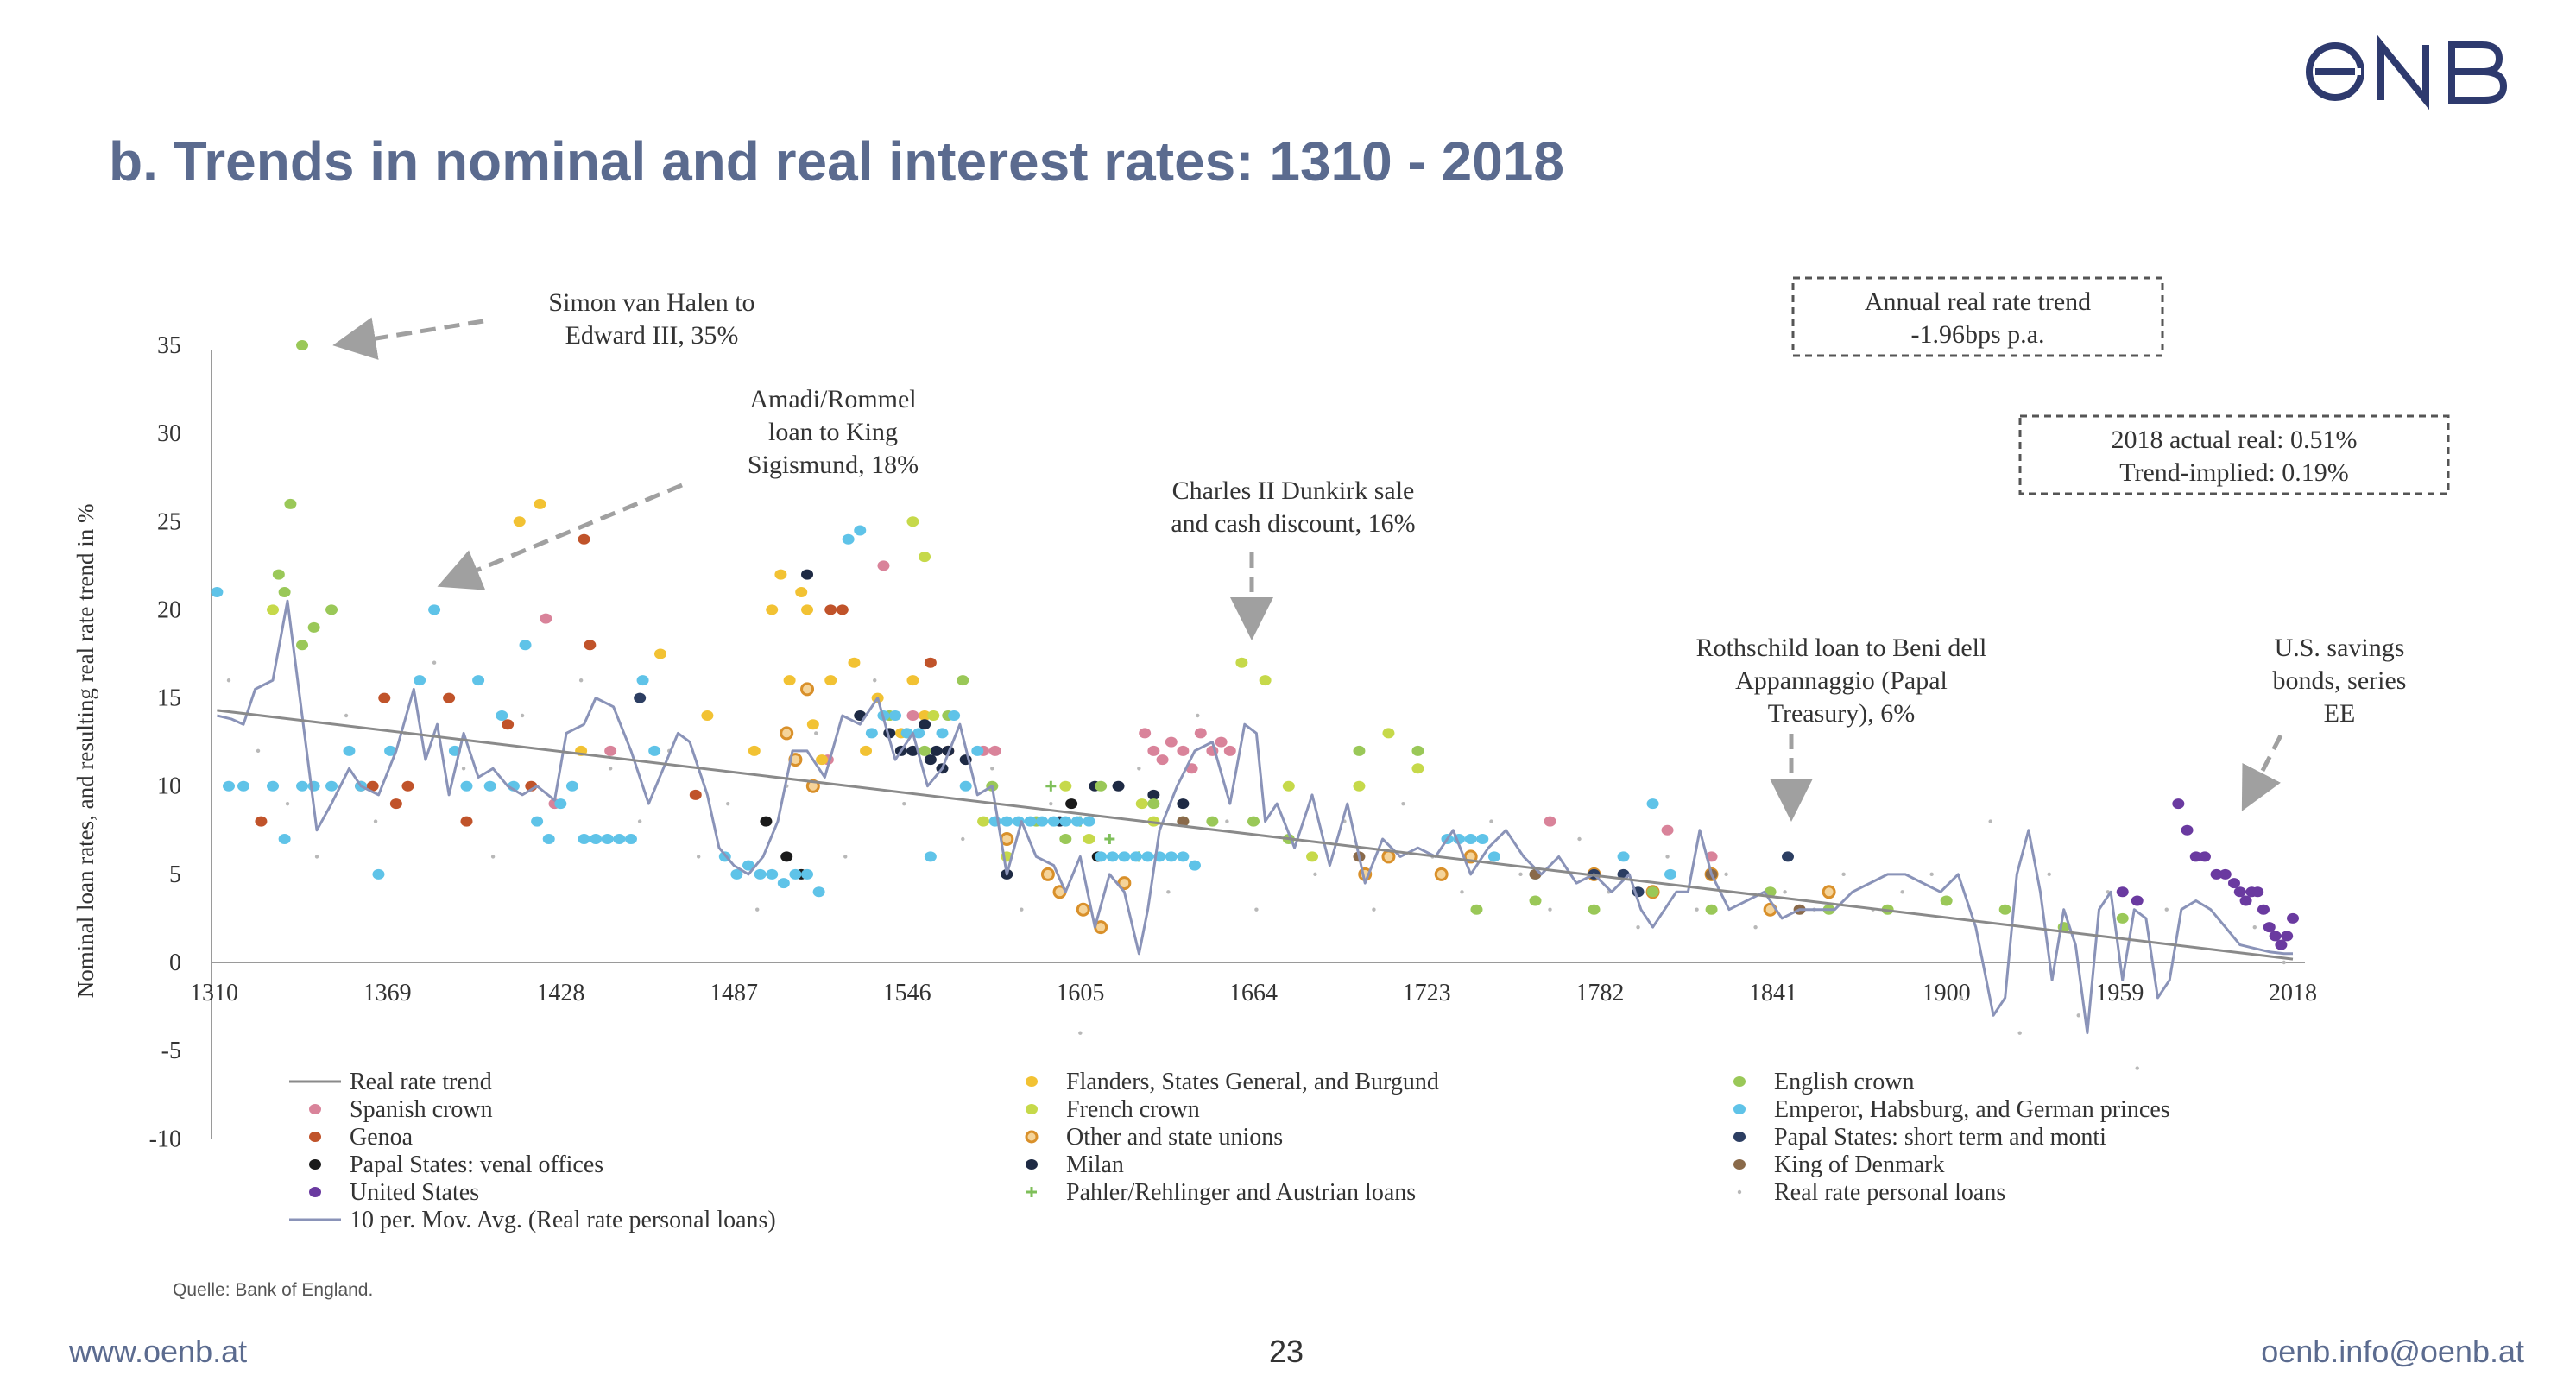 The image size is (2576, 1388). What do you see at coordinates (408, 338) in the screenshot?
I see `annotation-arrow` at bounding box center [408, 338].